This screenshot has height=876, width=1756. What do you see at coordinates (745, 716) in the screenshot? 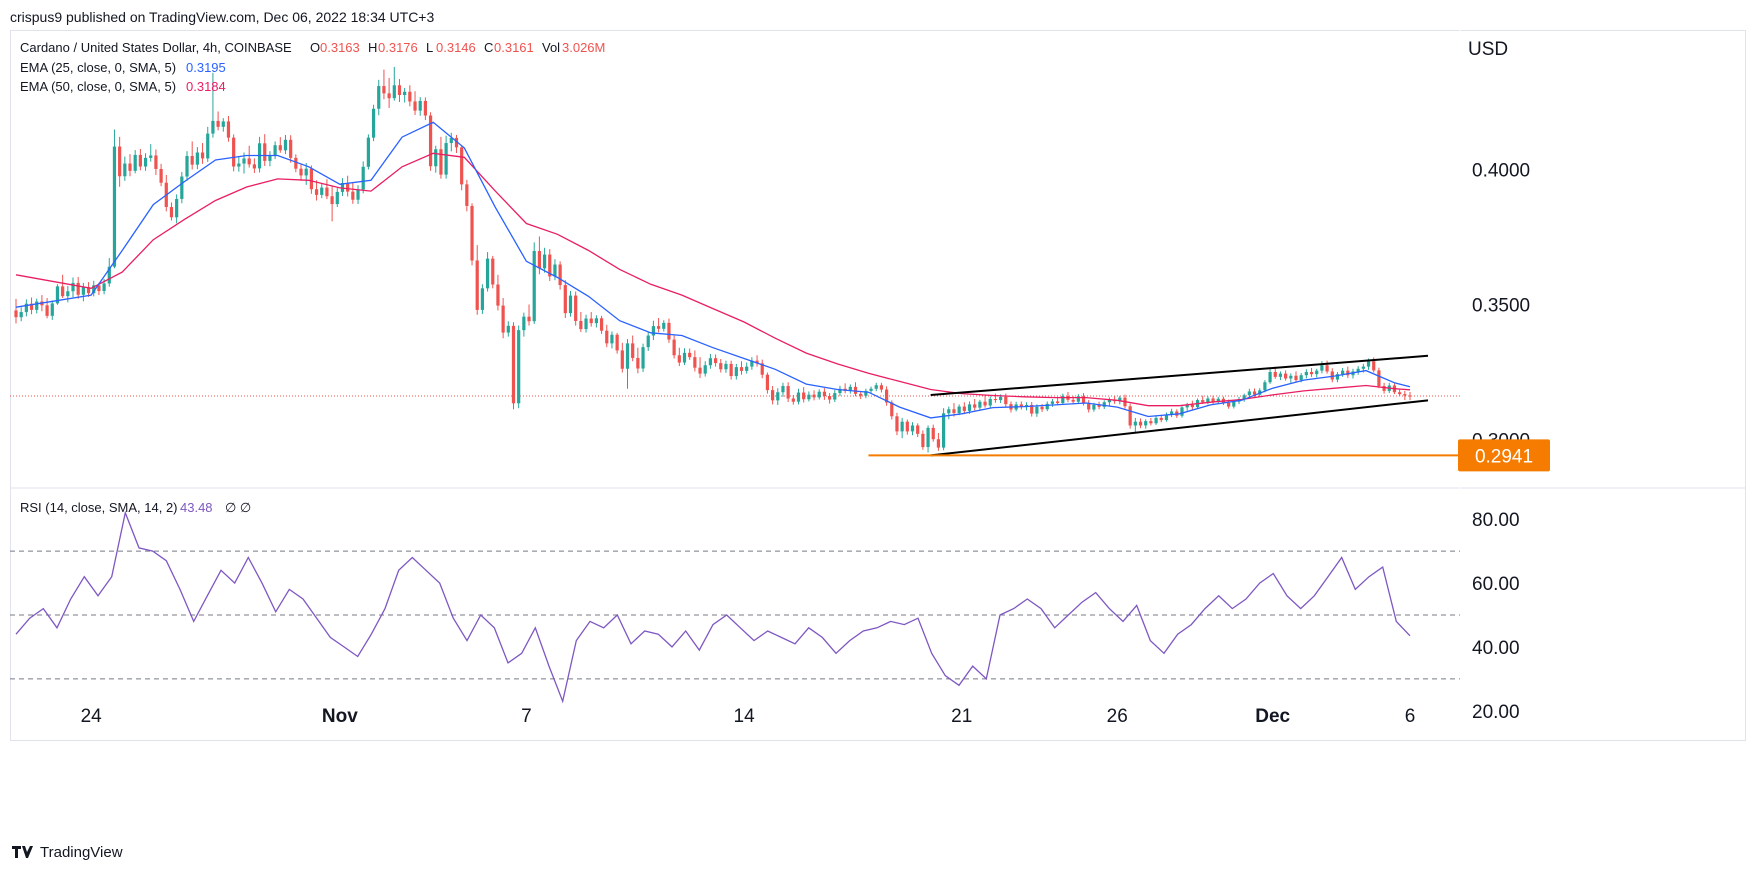
I see `time-tick-label: 14` at bounding box center [745, 716].